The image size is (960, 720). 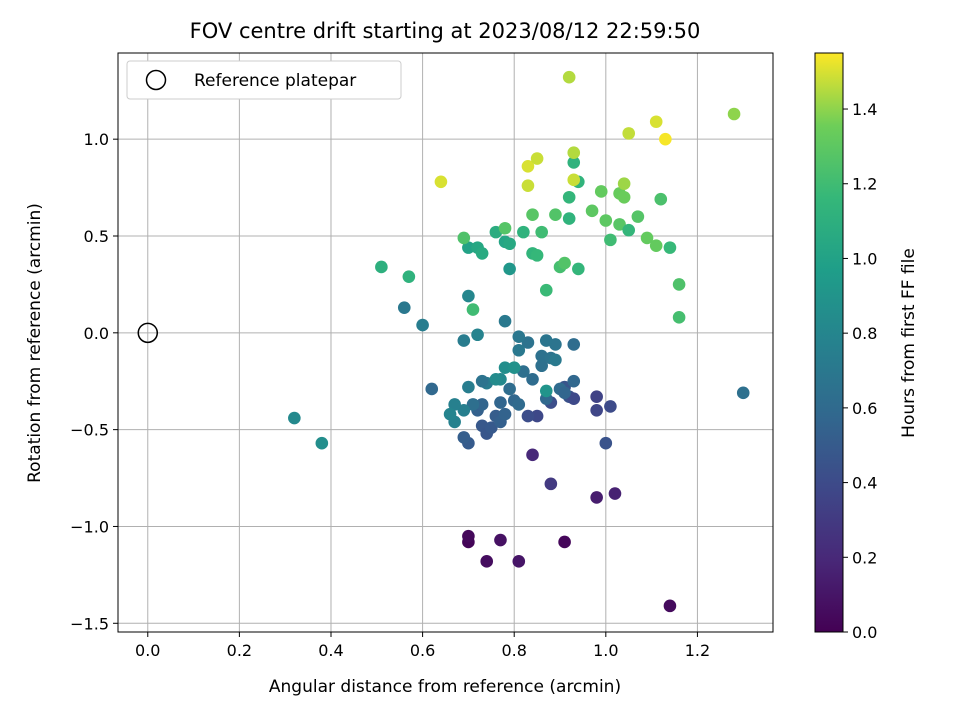 What do you see at coordinates (864, 184) in the screenshot?
I see `colorbar-tick-label: 1.2` at bounding box center [864, 184].